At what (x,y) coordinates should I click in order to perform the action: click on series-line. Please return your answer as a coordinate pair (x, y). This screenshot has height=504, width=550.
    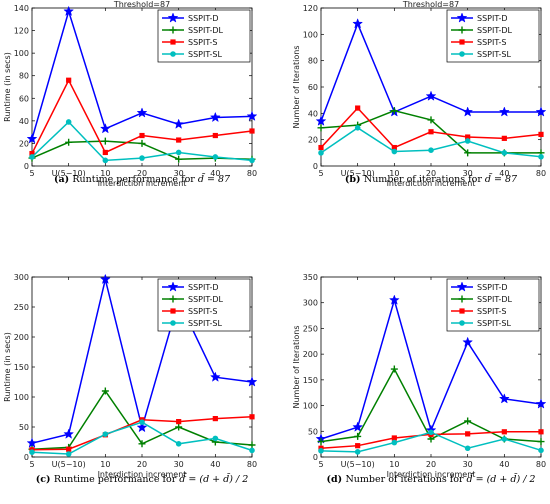
    Looking at the image, I should click on (431, 127).